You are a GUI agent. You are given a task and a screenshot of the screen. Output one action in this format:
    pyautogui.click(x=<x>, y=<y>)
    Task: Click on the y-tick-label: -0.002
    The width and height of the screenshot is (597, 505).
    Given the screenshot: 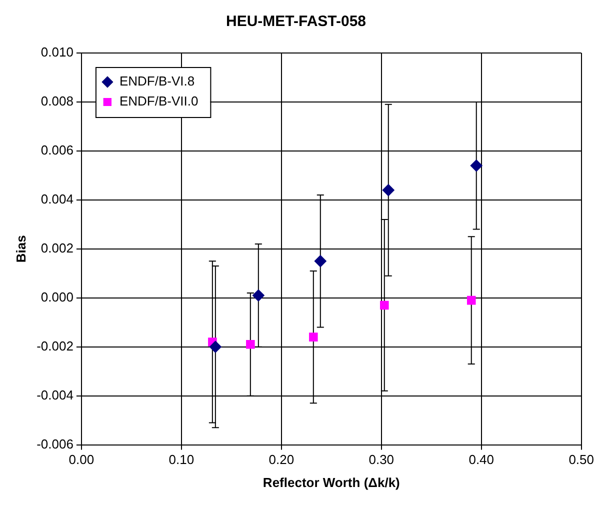 What is the action you would take?
    pyautogui.click(x=55, y=346)
    